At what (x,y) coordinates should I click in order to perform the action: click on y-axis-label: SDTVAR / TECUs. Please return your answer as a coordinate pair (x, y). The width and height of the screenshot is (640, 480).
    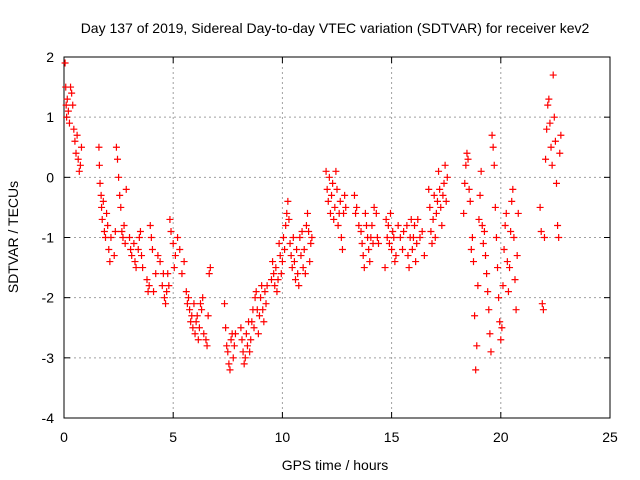
    Looking at the image, I should click on (13, 237).